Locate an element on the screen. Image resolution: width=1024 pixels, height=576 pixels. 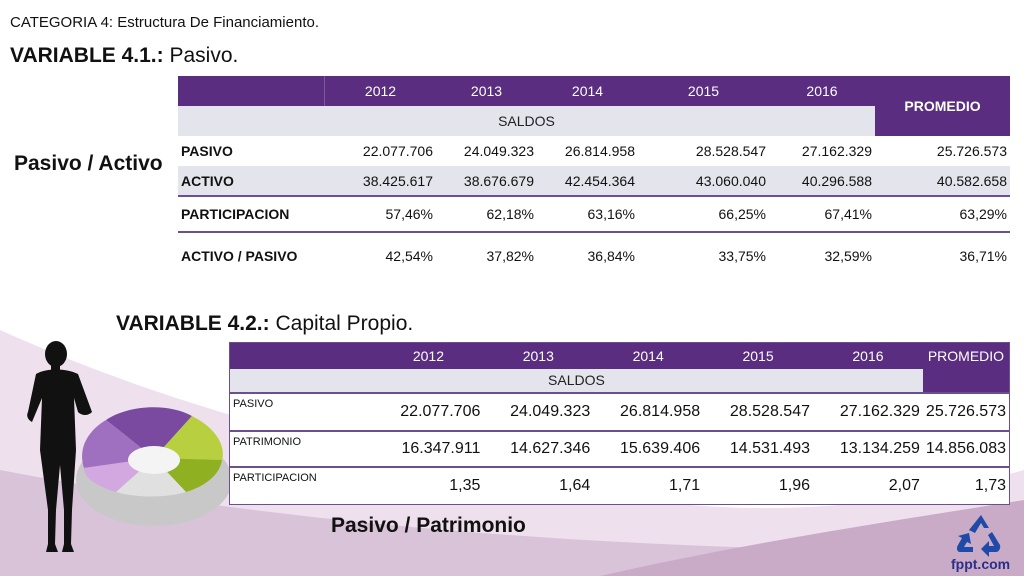
cell: 33,75% is located at coordinates (703, 248).